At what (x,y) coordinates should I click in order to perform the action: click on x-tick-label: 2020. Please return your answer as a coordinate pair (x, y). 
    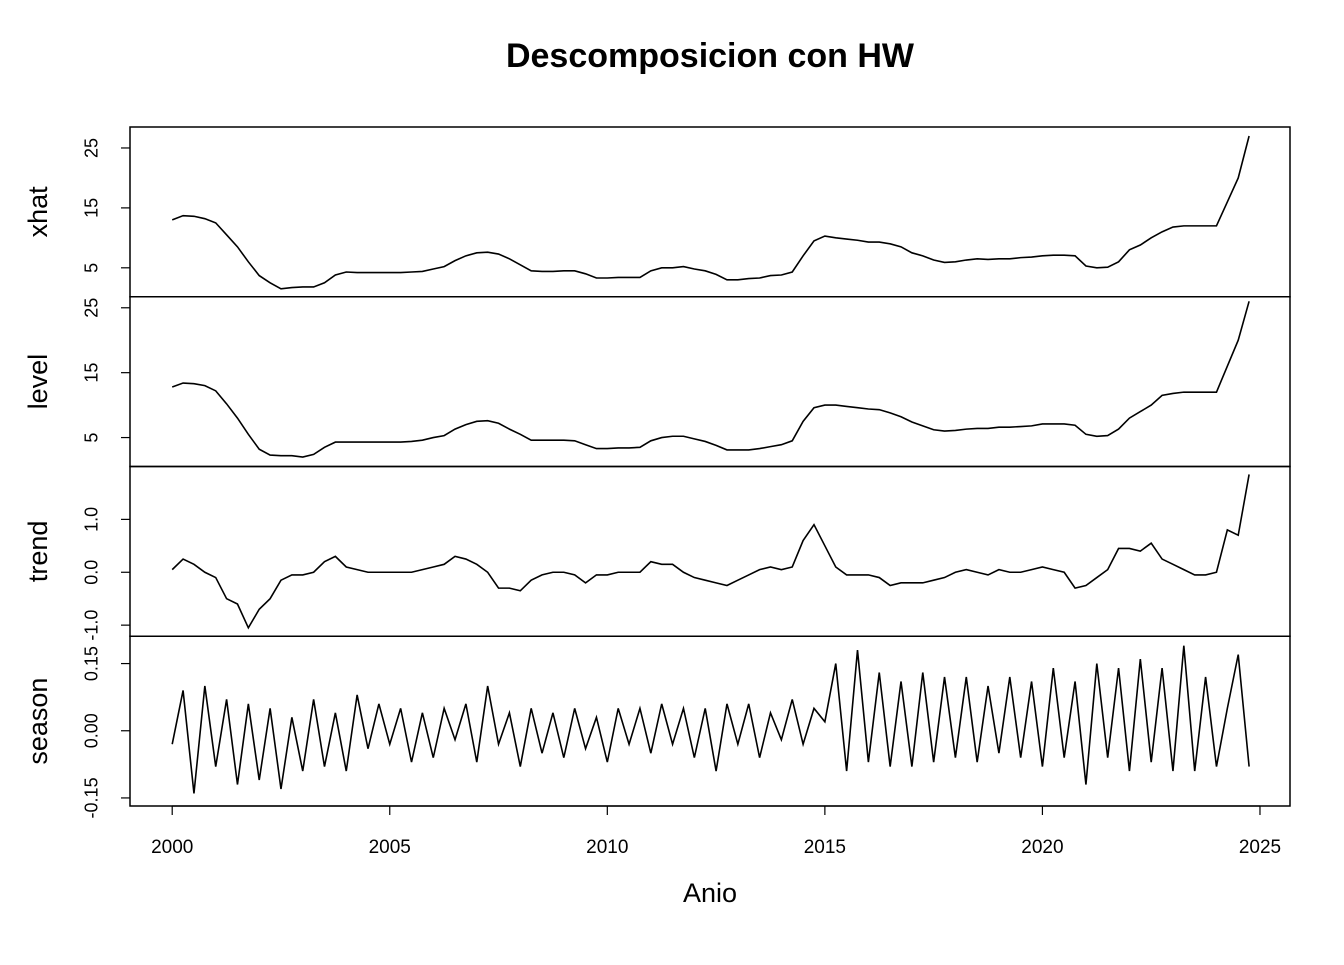
    Looking at the image, I should click on (1042, 847).